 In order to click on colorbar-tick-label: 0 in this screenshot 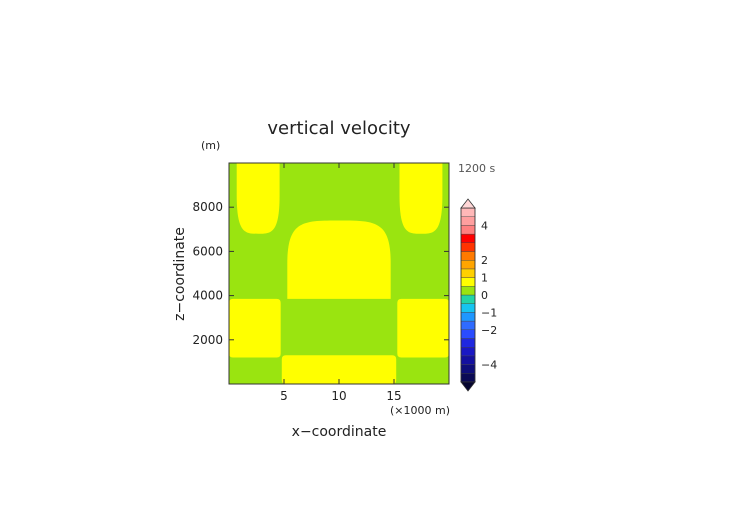, I will do `click(484, 295)`.